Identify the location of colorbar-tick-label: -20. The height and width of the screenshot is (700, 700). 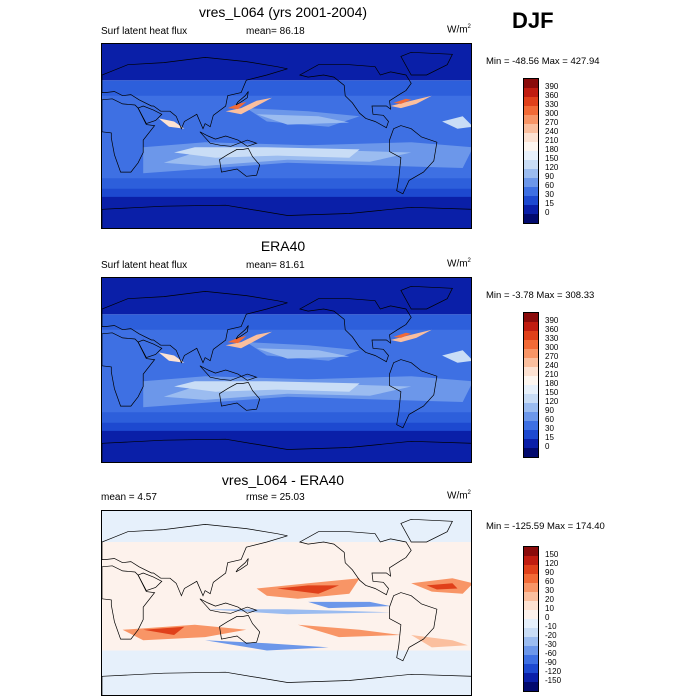
(551, 635).